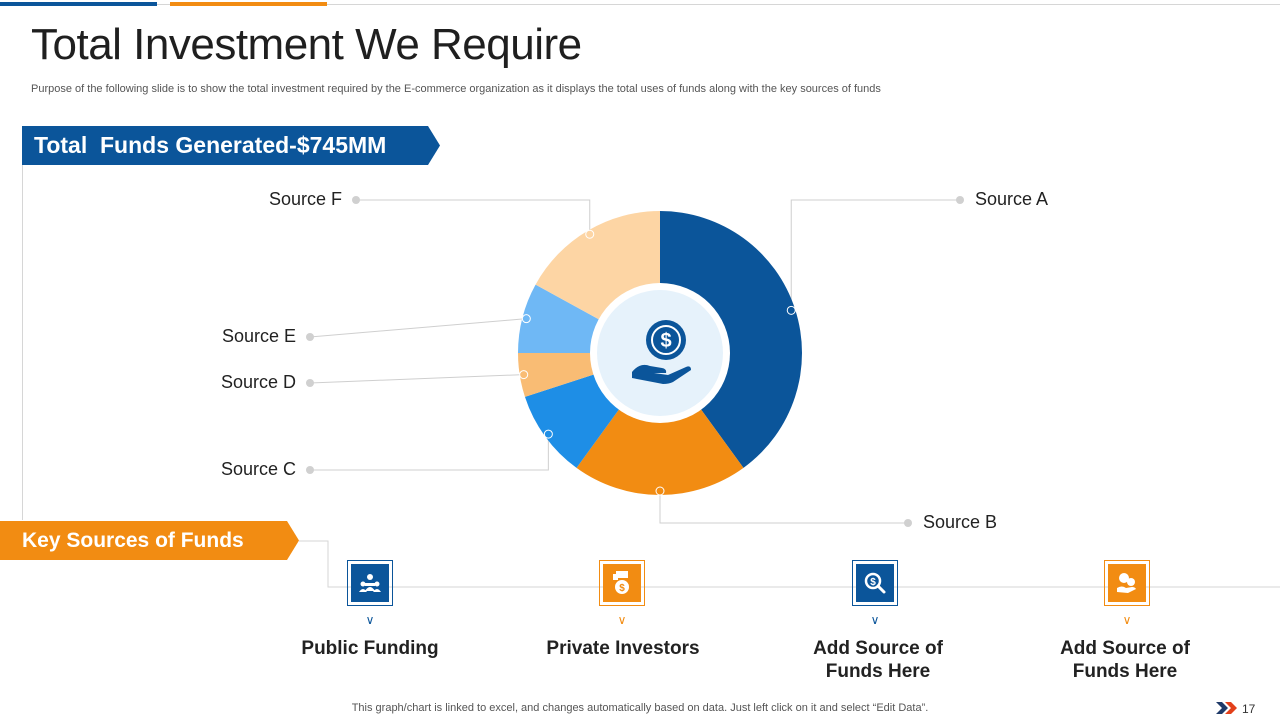 The image size is (1280, 720). Describe the element at coordinates (660, 424) in the screenshot. I see `slice-source-b` at that location.